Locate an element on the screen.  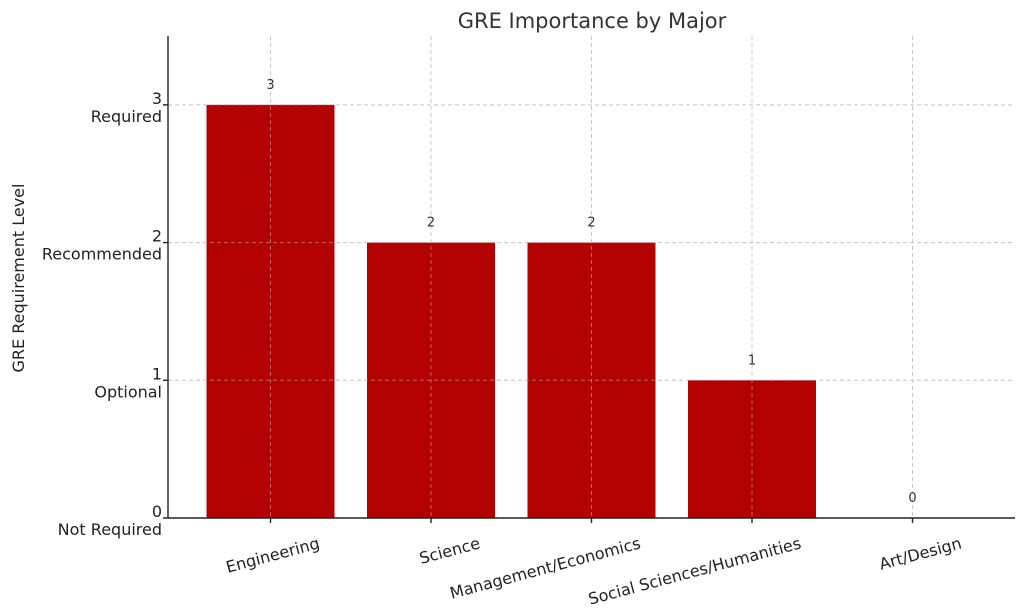
y-tick-name: Required is located at coordinates (126, 116).